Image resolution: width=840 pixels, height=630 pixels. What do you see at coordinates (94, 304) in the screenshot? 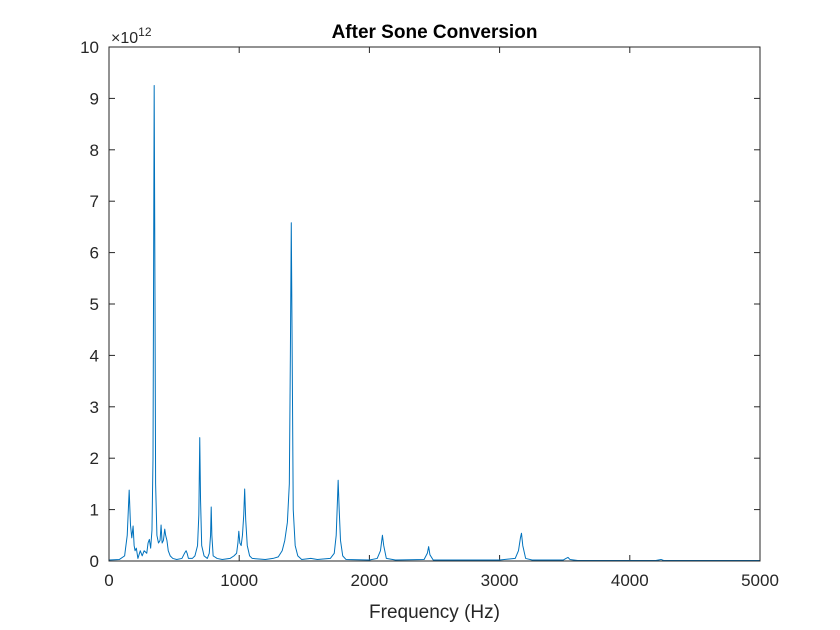
I see `y-tick-label-5: 5` at bounding box center [94, 304].